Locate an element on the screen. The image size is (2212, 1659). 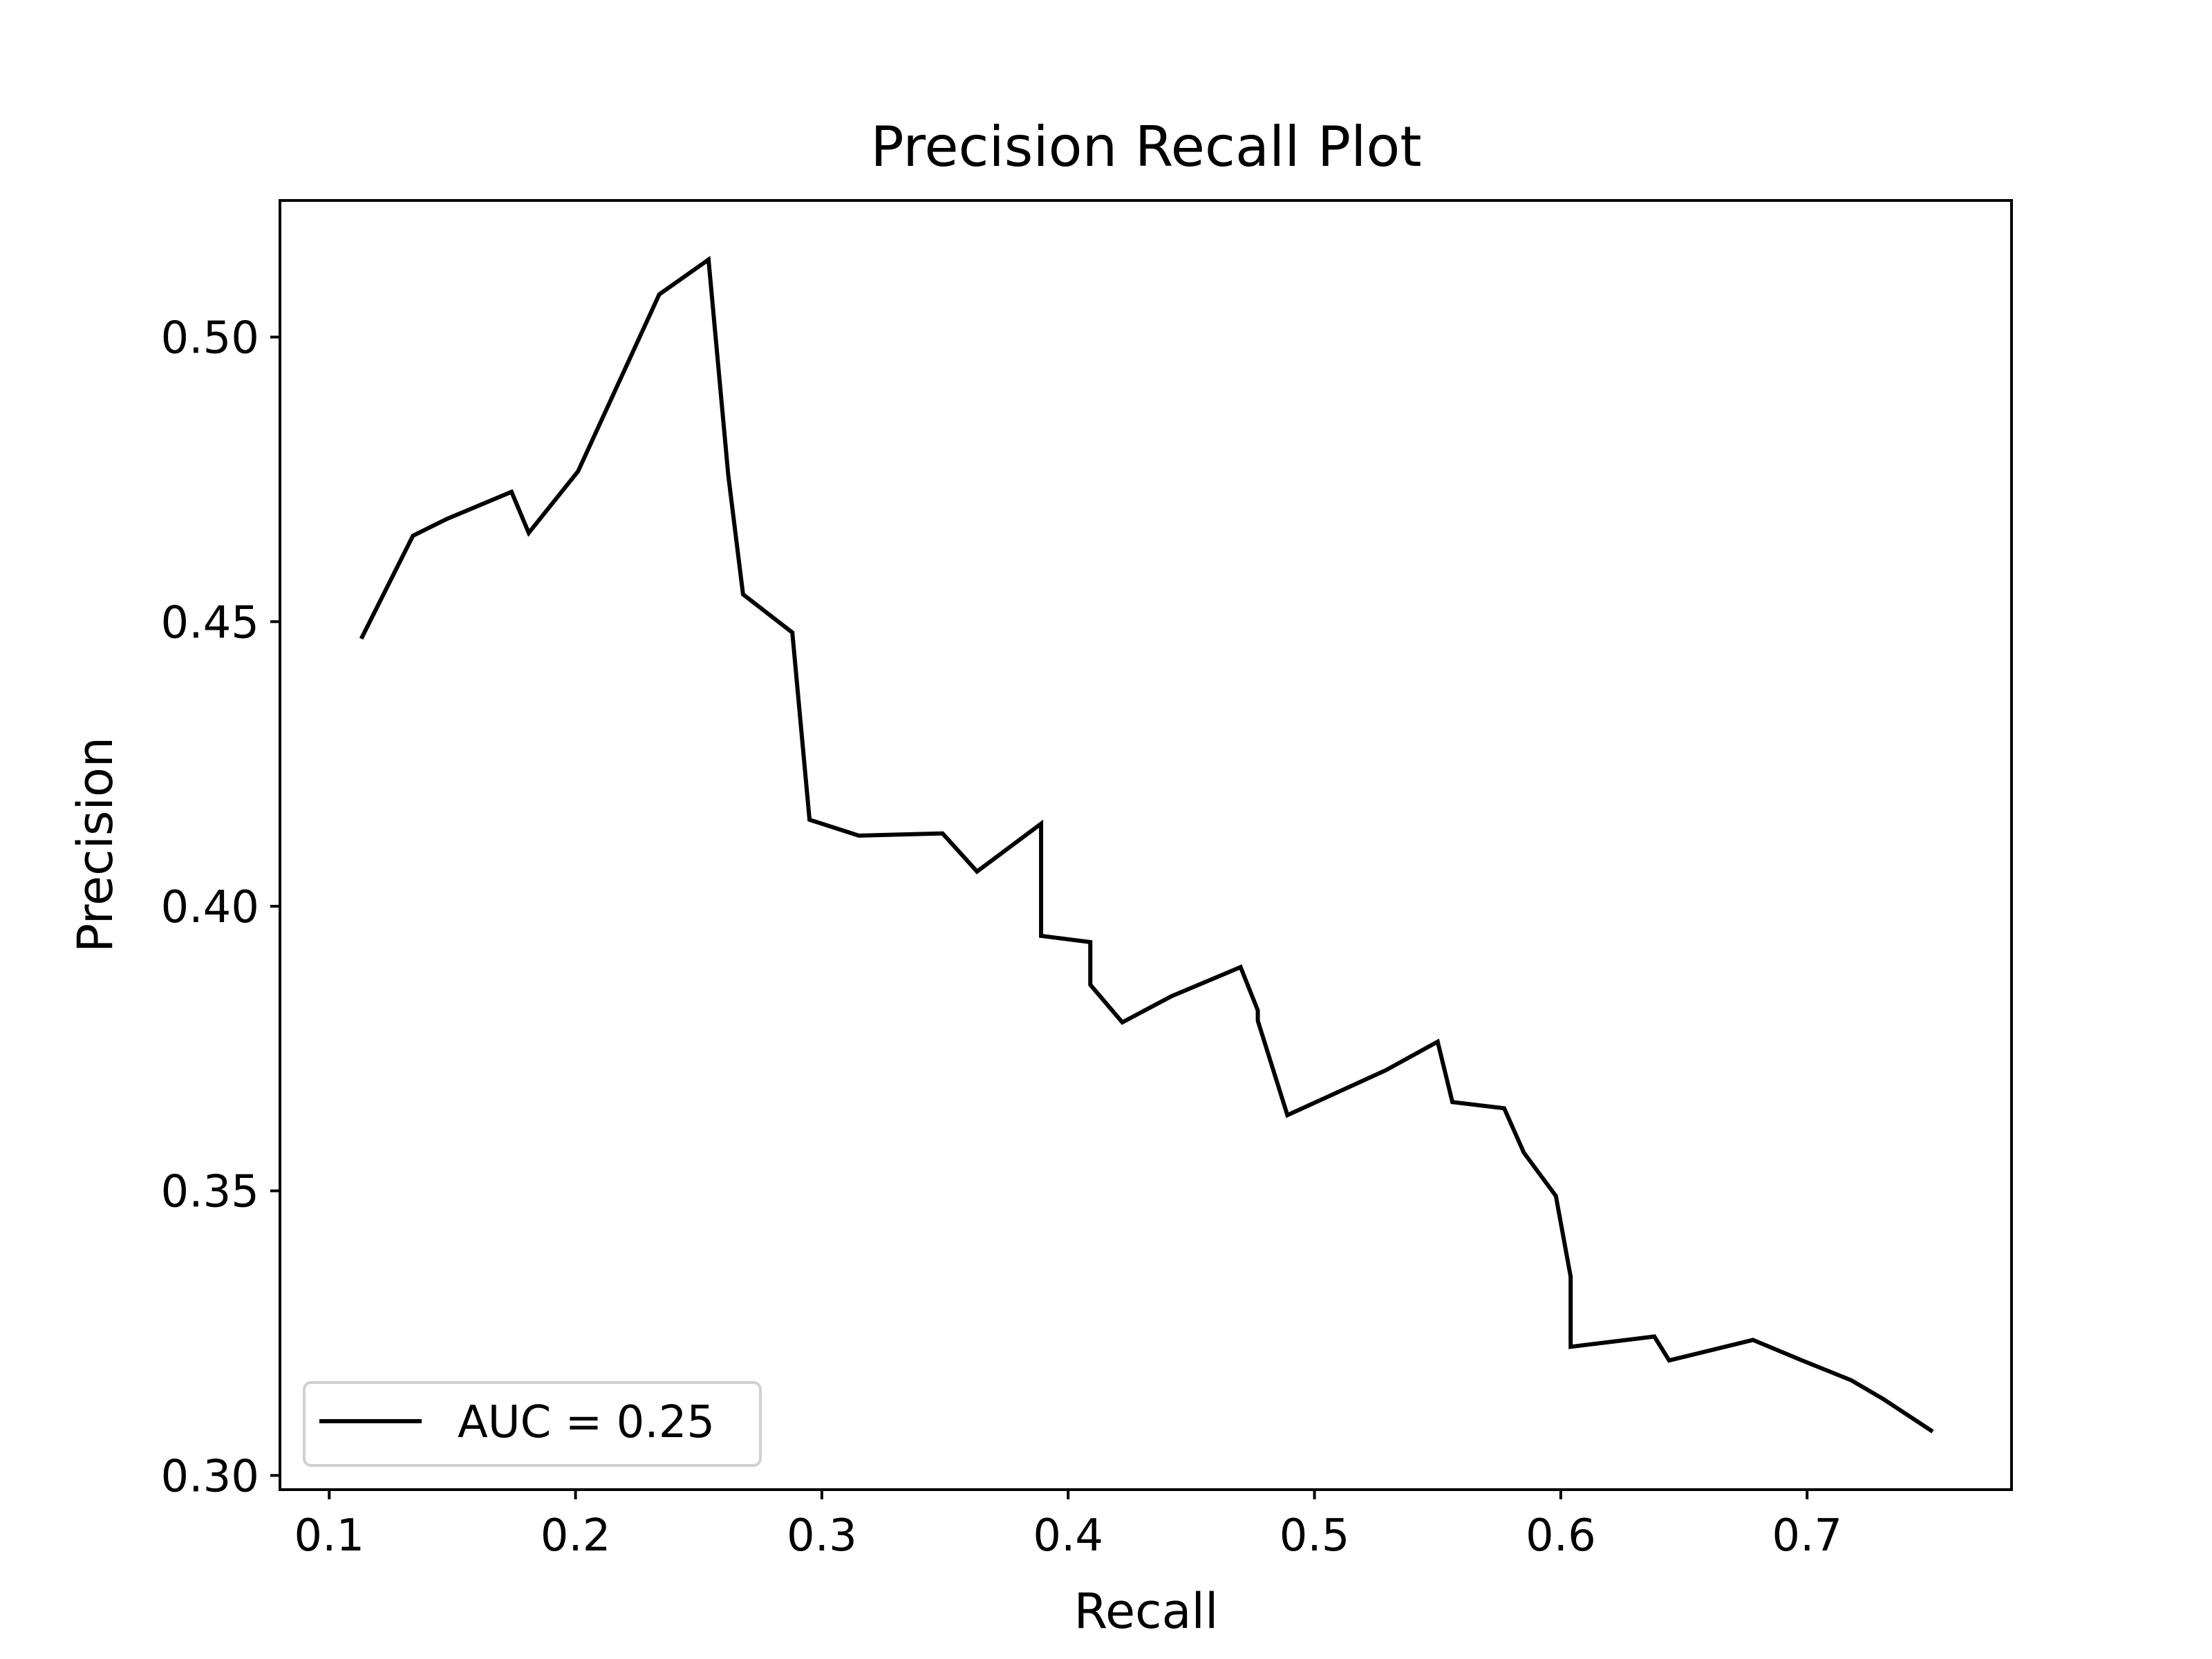
chart-title: Precision Recall Plot is located at coordinates (1145, 147).